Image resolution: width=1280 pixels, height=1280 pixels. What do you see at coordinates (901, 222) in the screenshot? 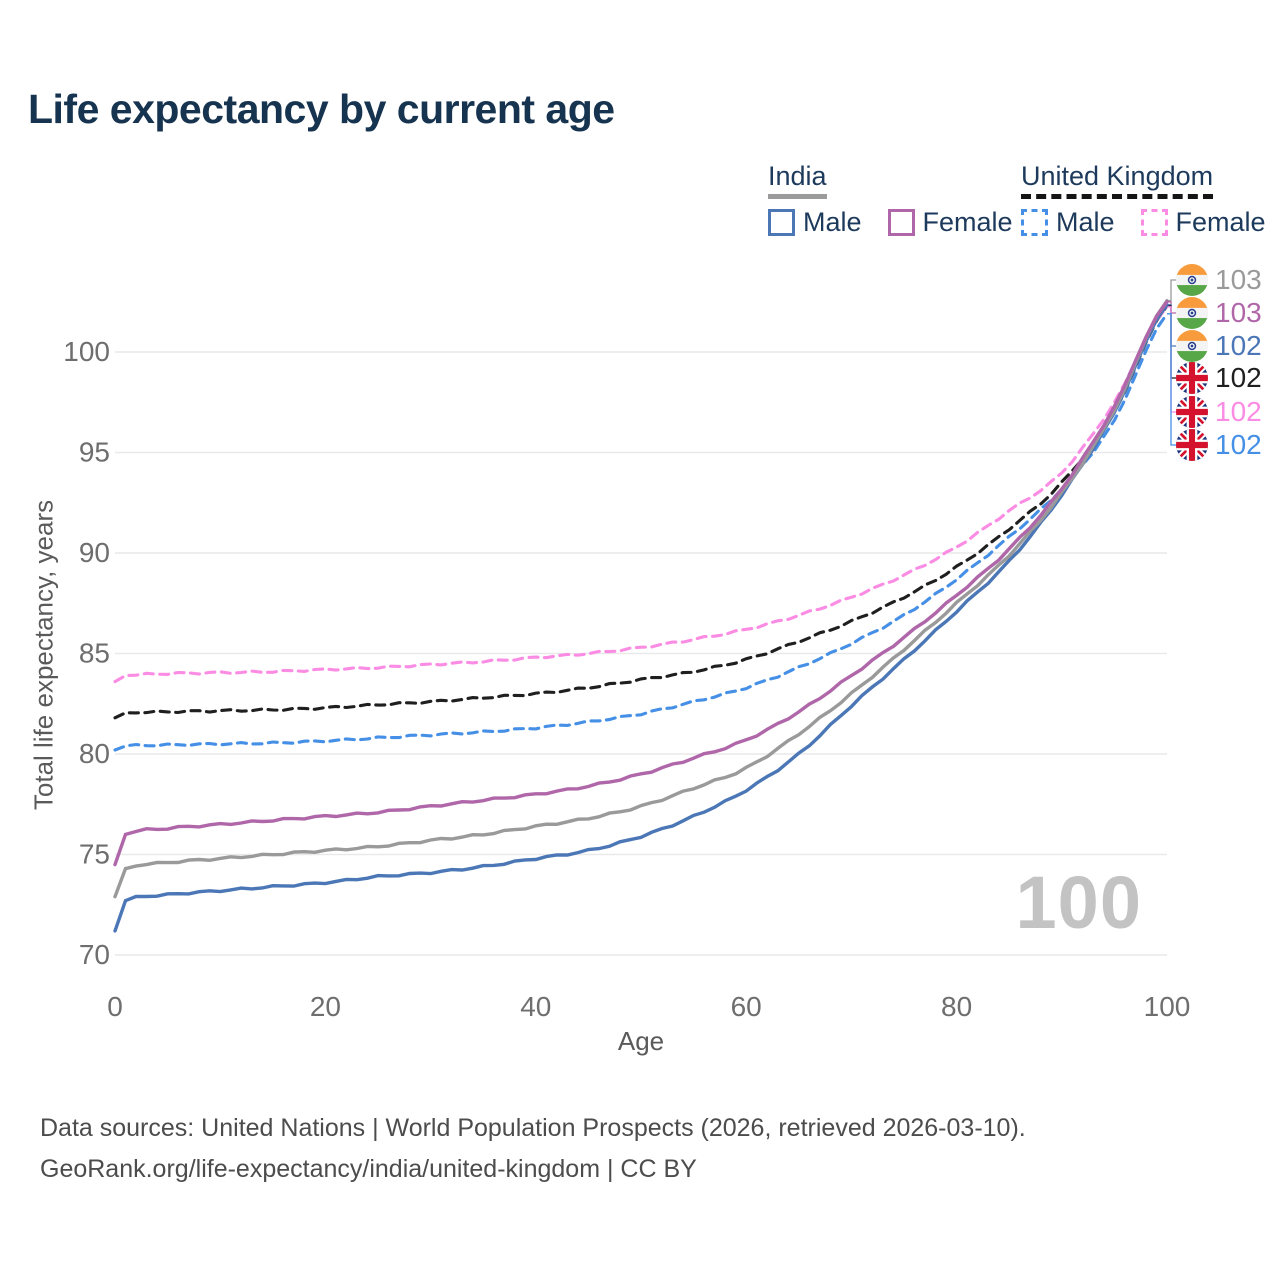
I see `india-female-swatch-icon` at bounding box center [901, 222].